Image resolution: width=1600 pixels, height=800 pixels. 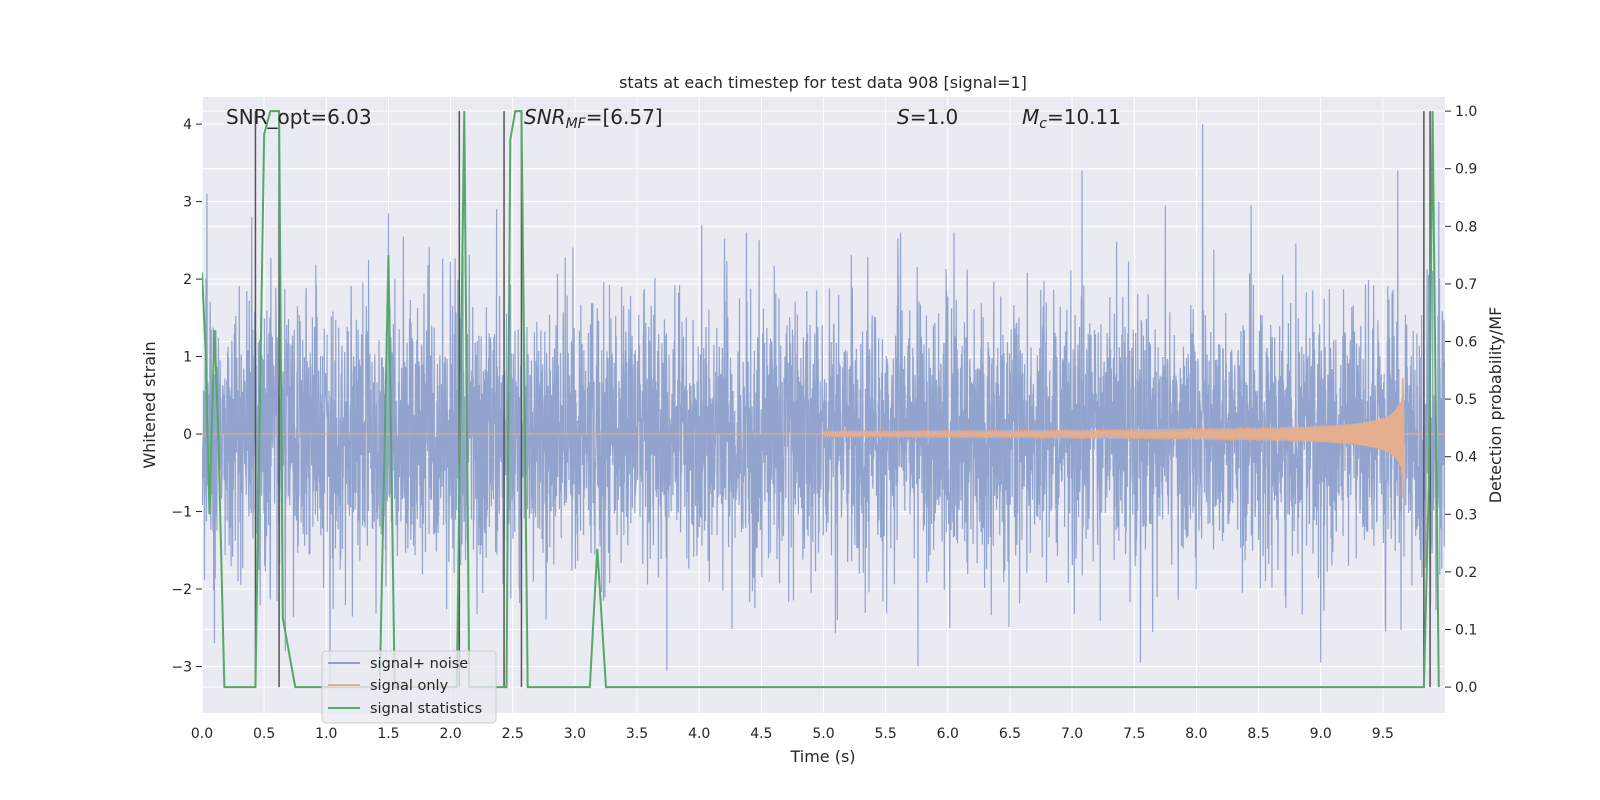 What do you see at coordinates (1134, 734) in the screenshot?
I see `x-tick-label: 7.5` at bounding box center [1134, 734].